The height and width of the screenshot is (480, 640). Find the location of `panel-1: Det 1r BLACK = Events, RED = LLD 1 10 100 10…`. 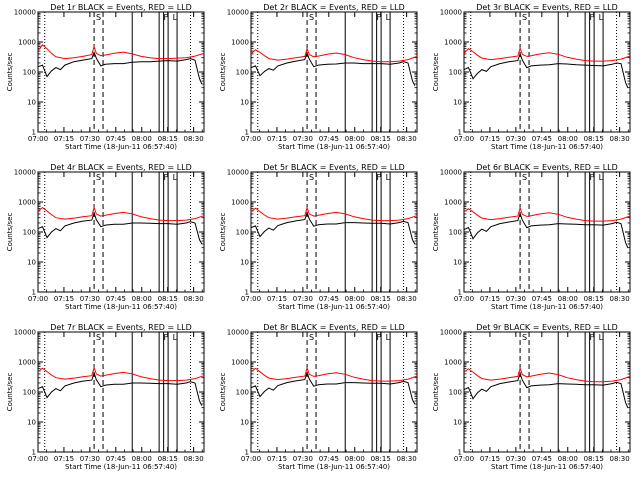

panel-1: Det 1r BLACK = Events, RED = LLD 1 10 100 10… is located at coordinates (105, 77).